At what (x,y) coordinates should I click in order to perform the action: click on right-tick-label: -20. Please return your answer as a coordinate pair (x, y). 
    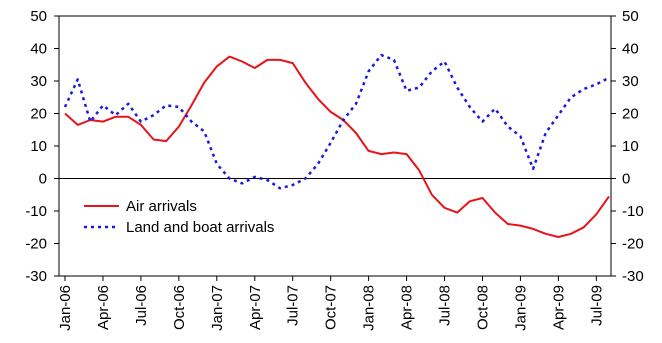
    Looking at the image, I should click on (633, 244).